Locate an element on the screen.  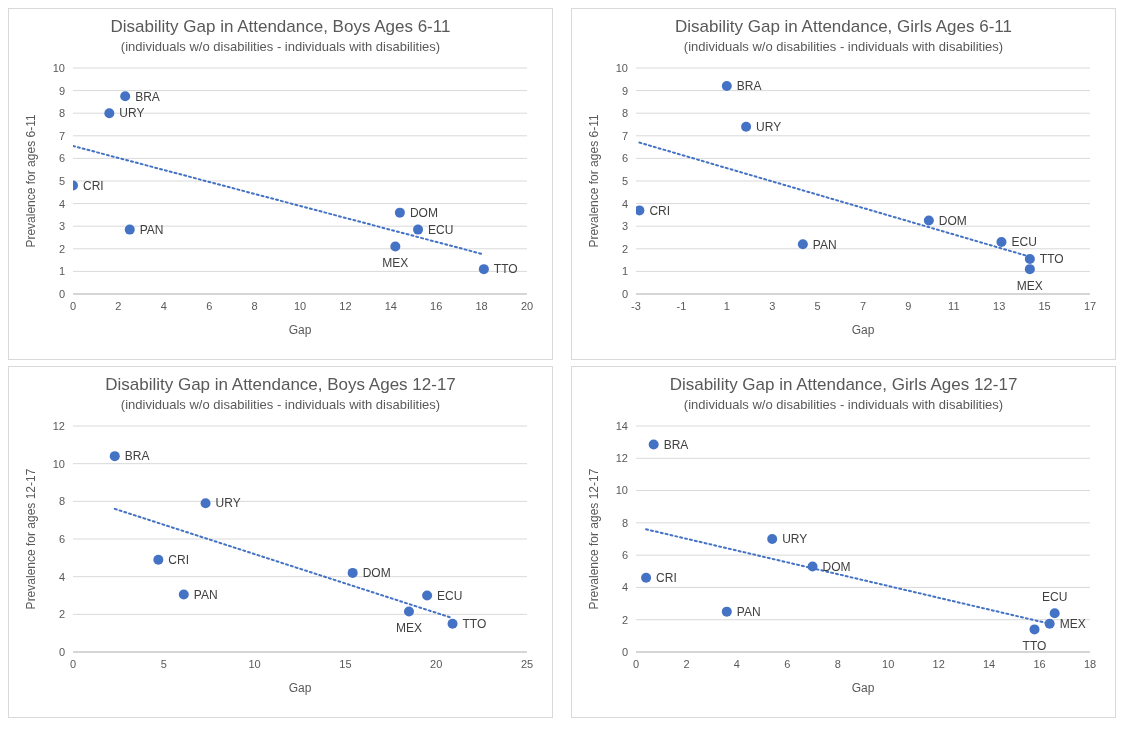
x-tick-label: 10 is located at coordinates (888, 663).